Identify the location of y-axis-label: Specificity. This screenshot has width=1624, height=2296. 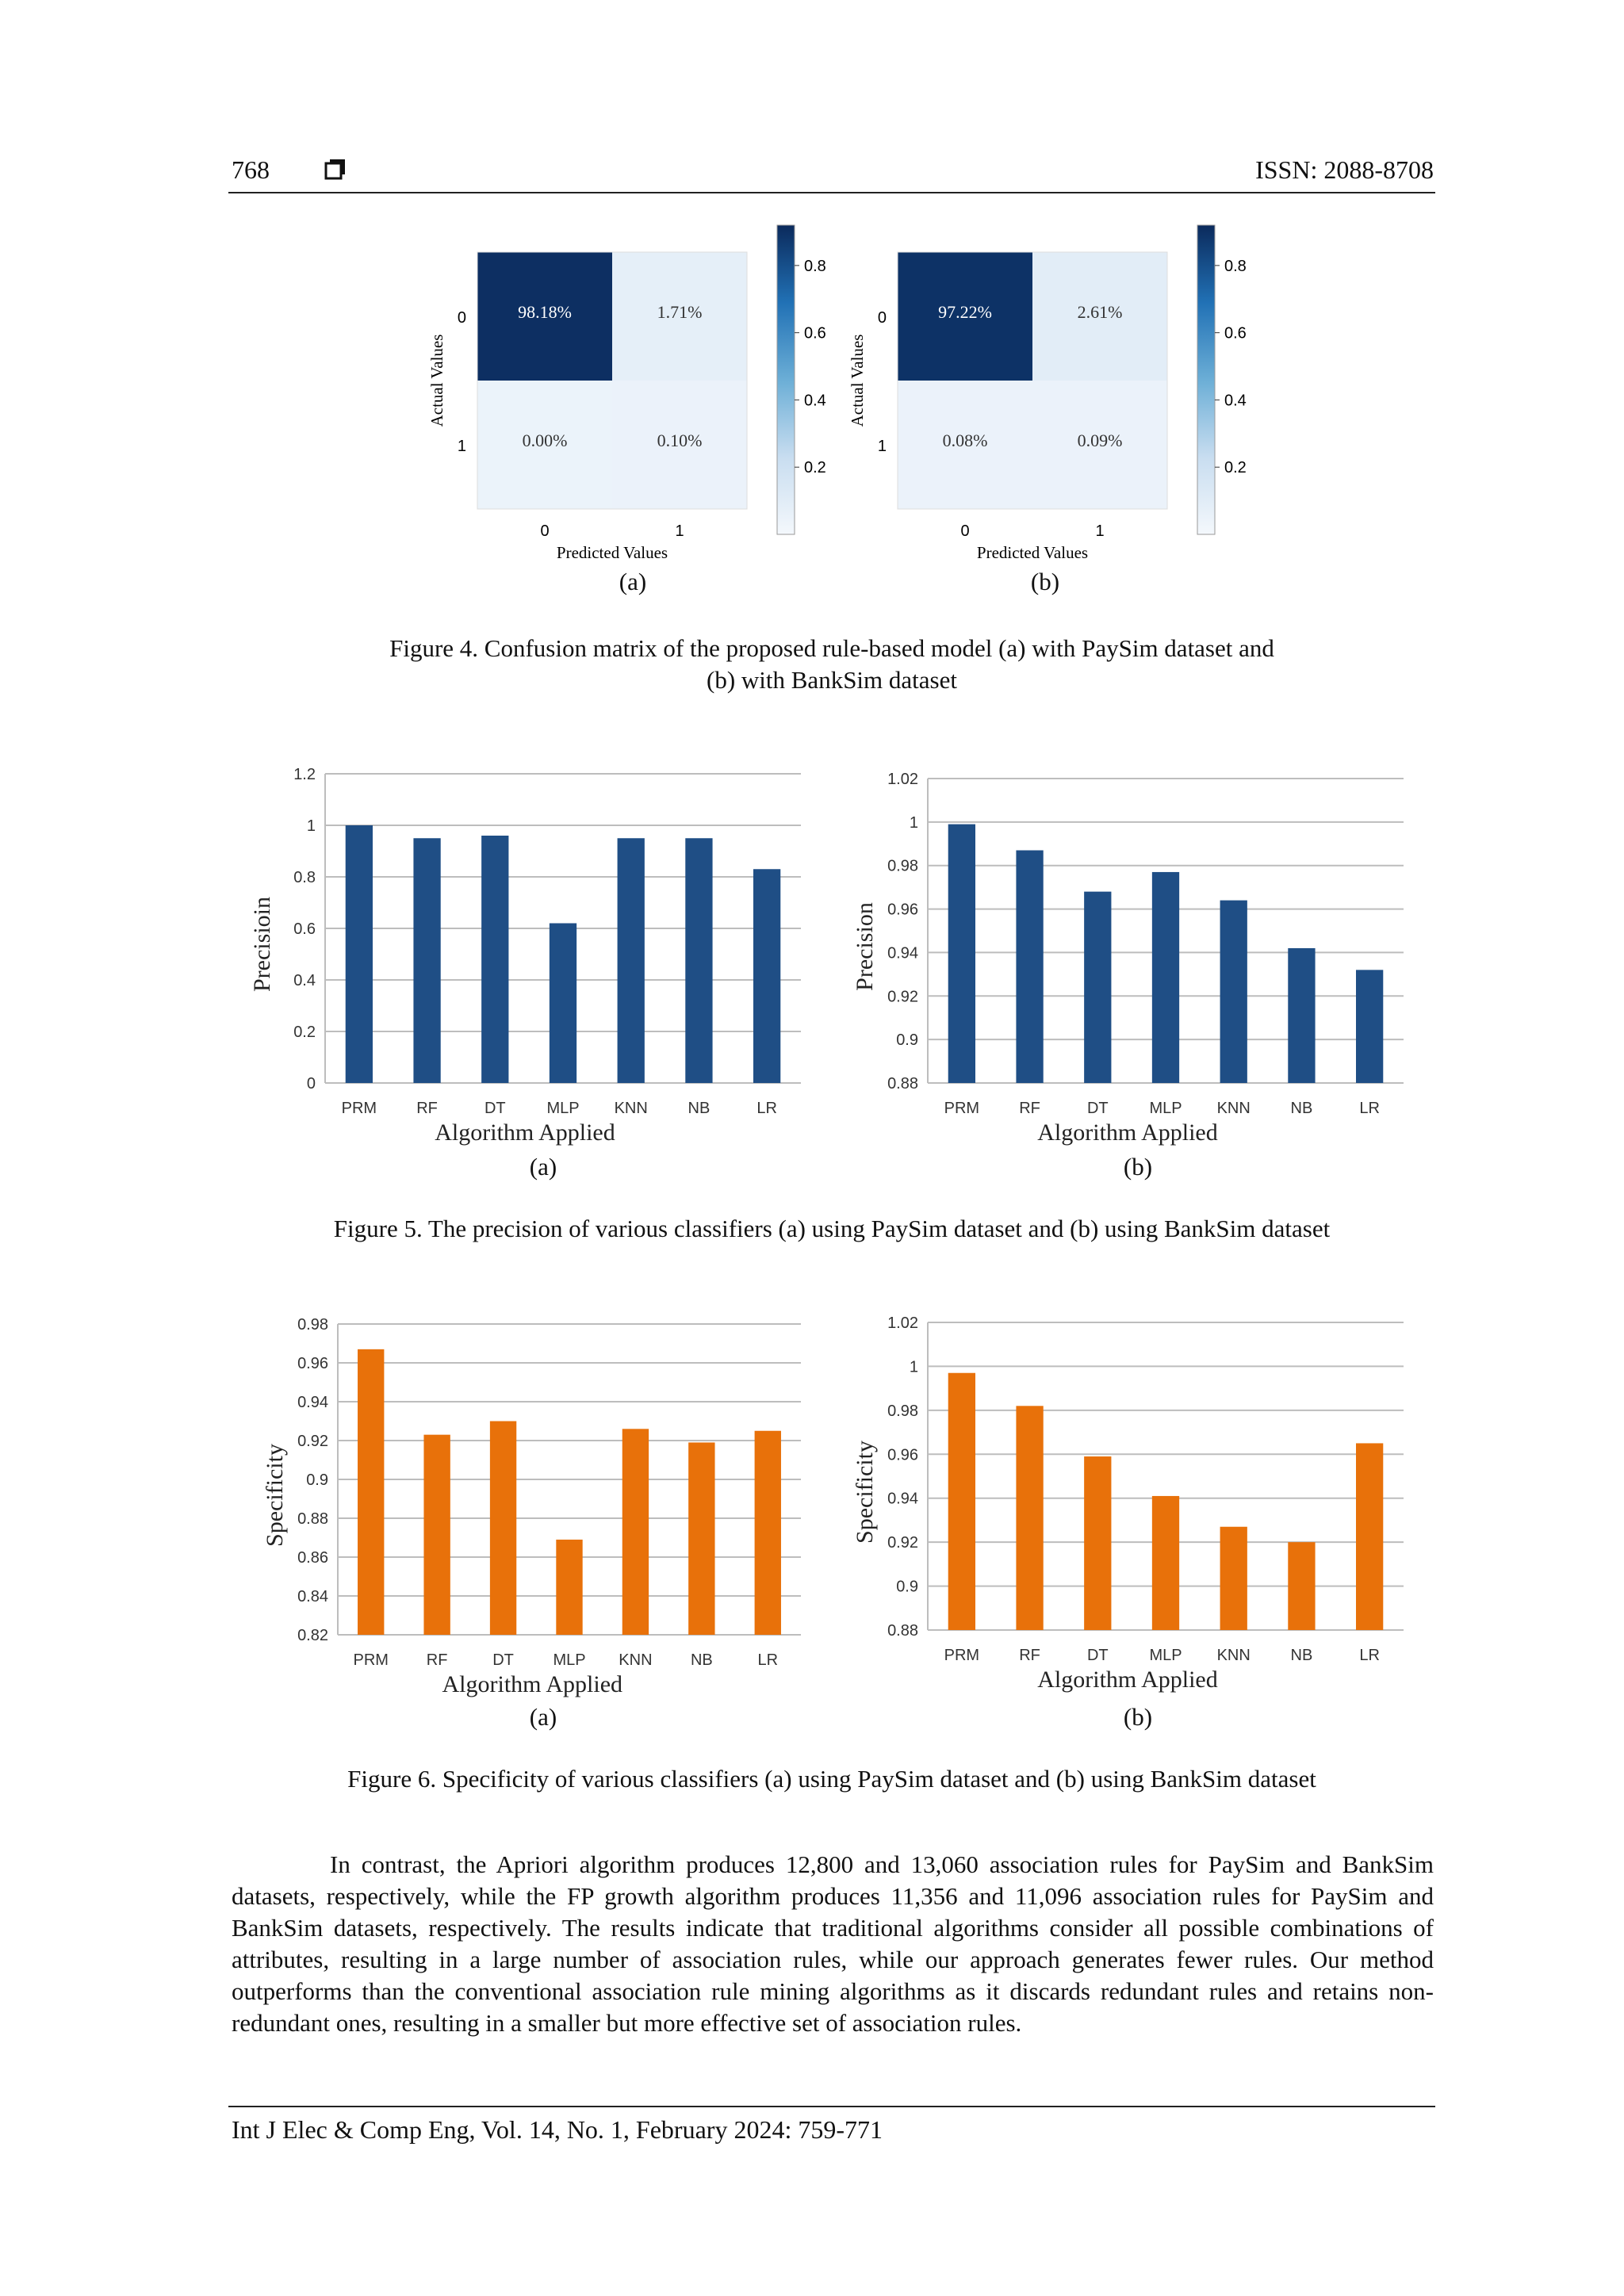
(865, 1492).